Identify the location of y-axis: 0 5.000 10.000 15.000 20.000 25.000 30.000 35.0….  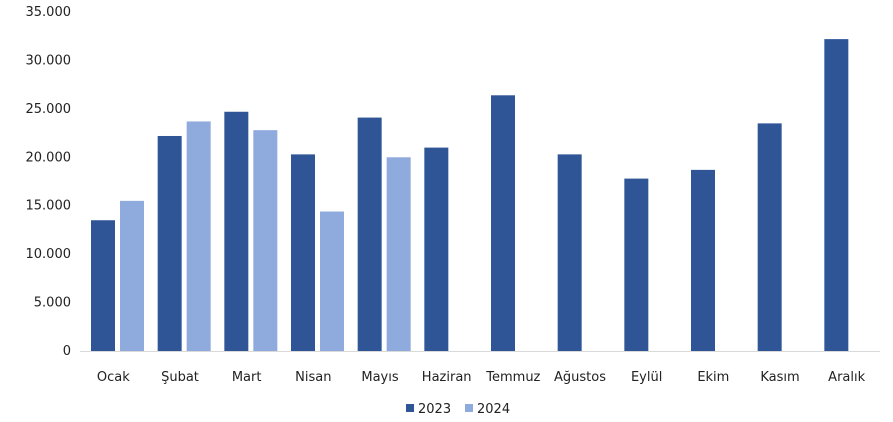
(49, 182).